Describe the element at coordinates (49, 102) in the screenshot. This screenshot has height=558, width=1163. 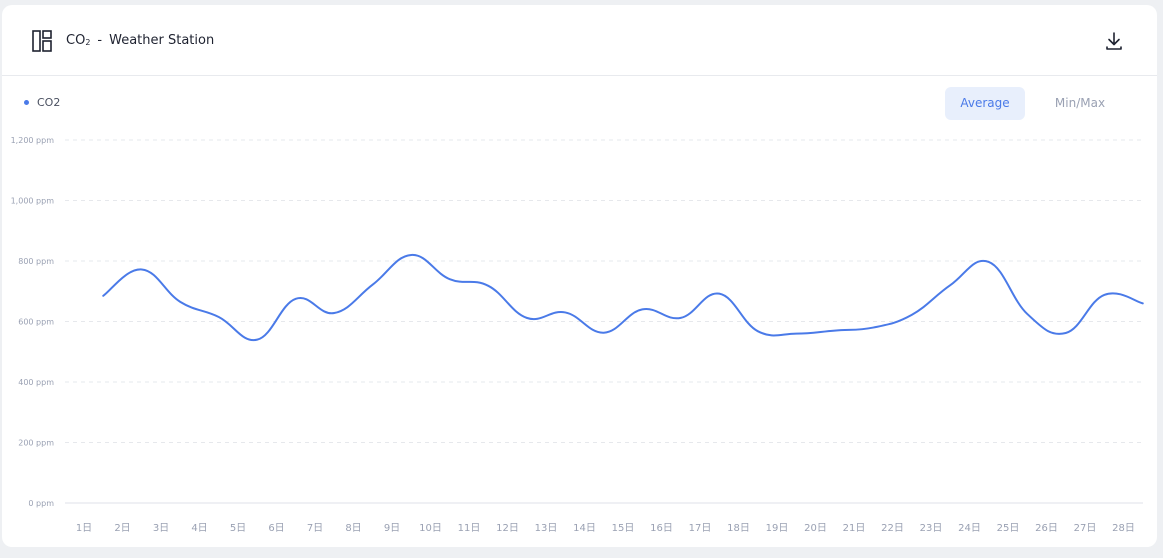
I see `legend-label: CO2` at that location.